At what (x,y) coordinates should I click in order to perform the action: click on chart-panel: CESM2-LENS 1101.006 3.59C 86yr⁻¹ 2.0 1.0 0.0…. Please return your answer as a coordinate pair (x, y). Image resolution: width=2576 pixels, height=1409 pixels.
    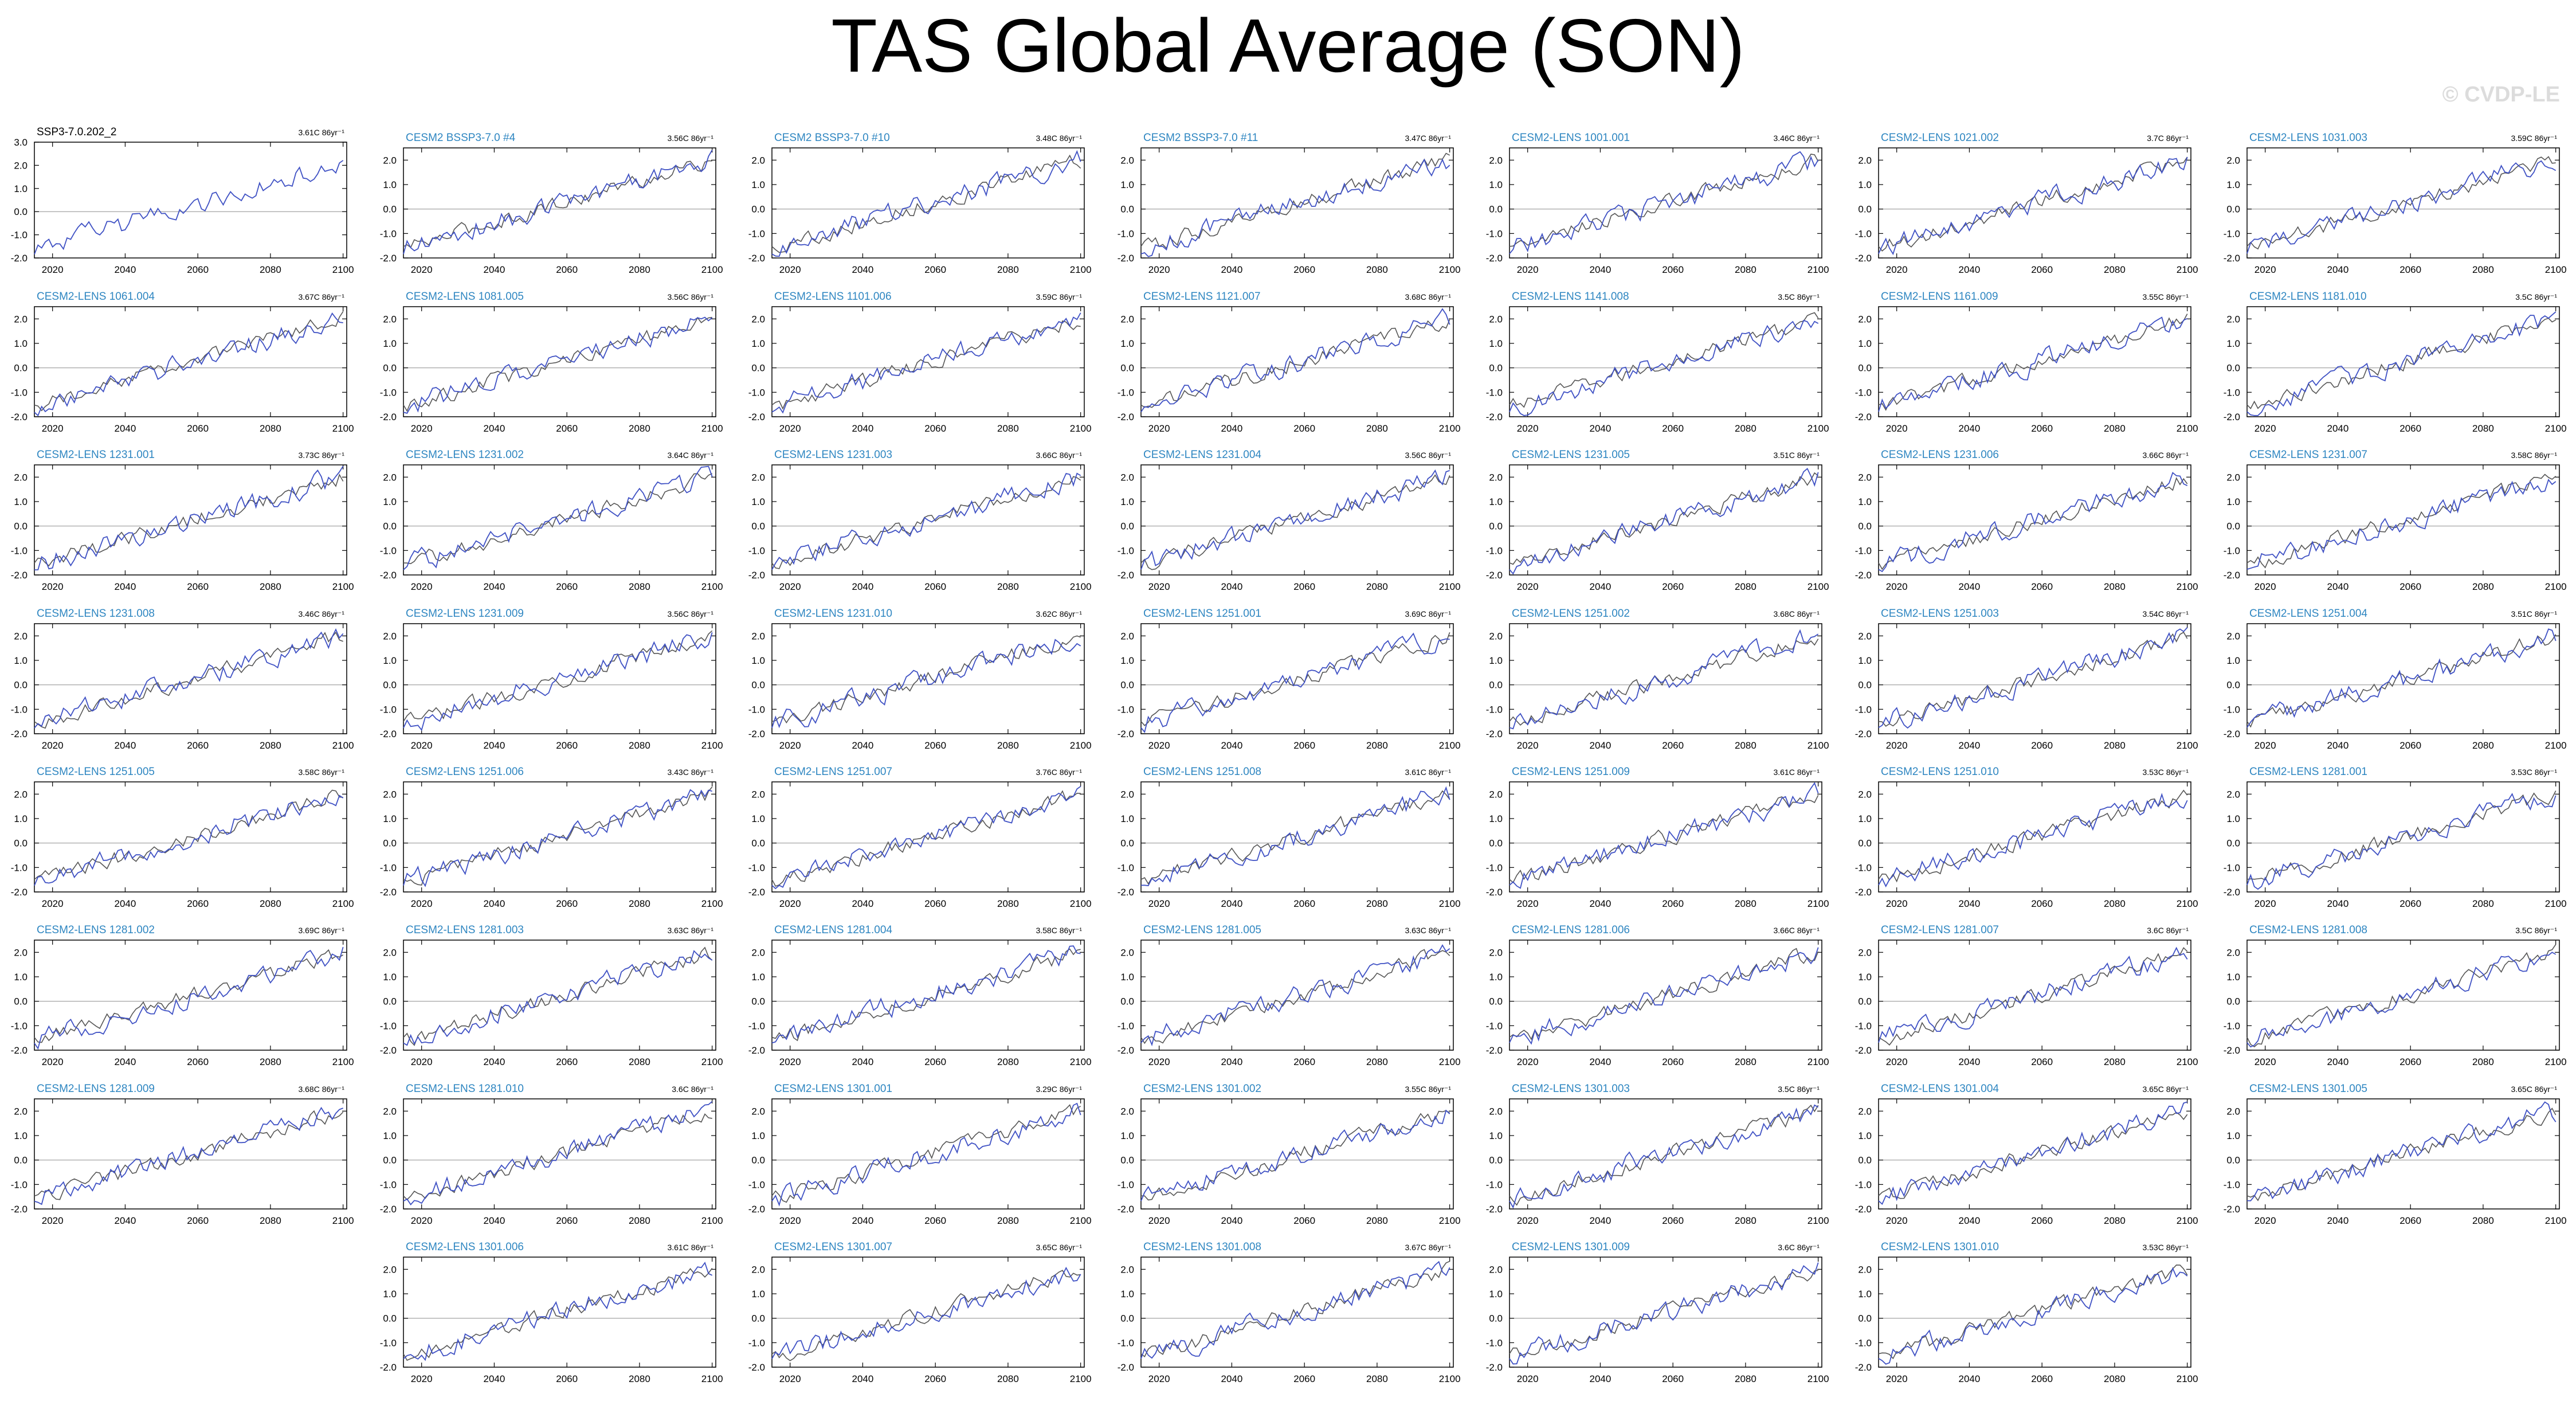
    Looking at the image, I should click on (920, 362).